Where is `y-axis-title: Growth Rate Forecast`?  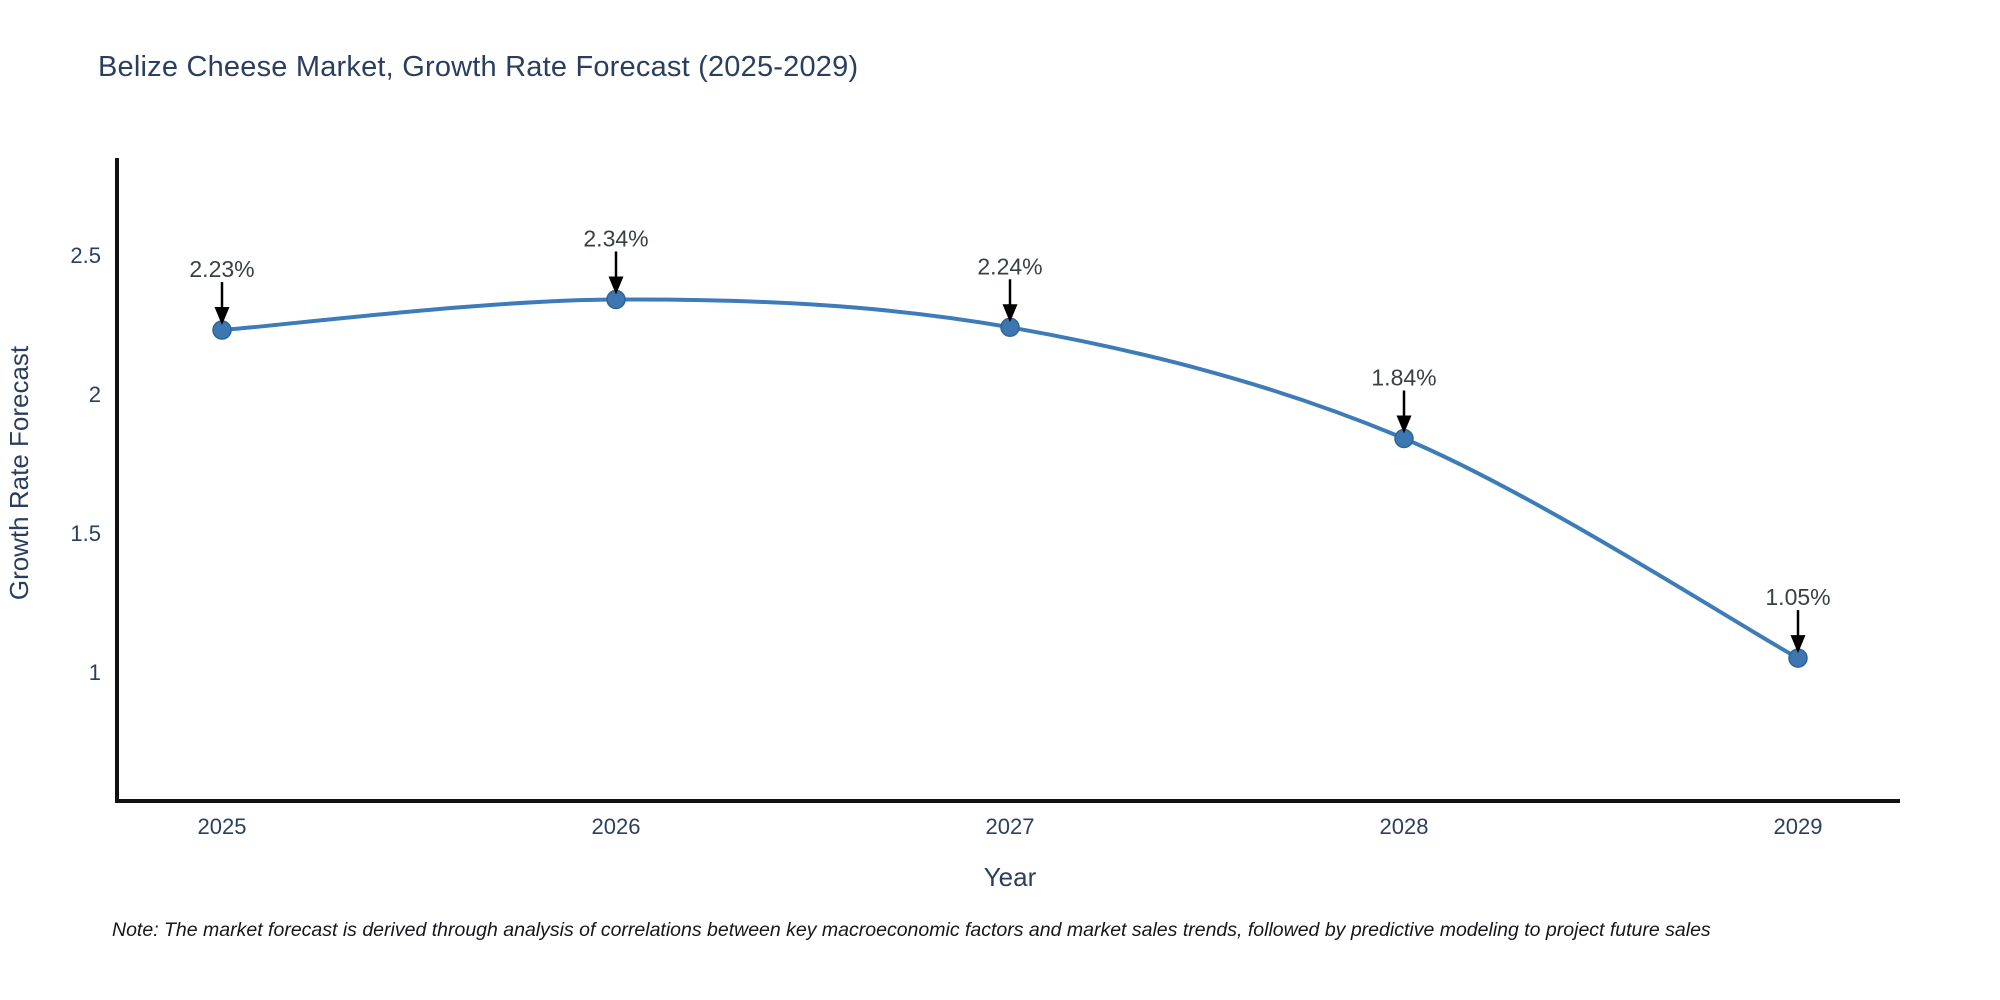 y-axis-title: Growth Rate Forecast is located at coordinates (19, 472).